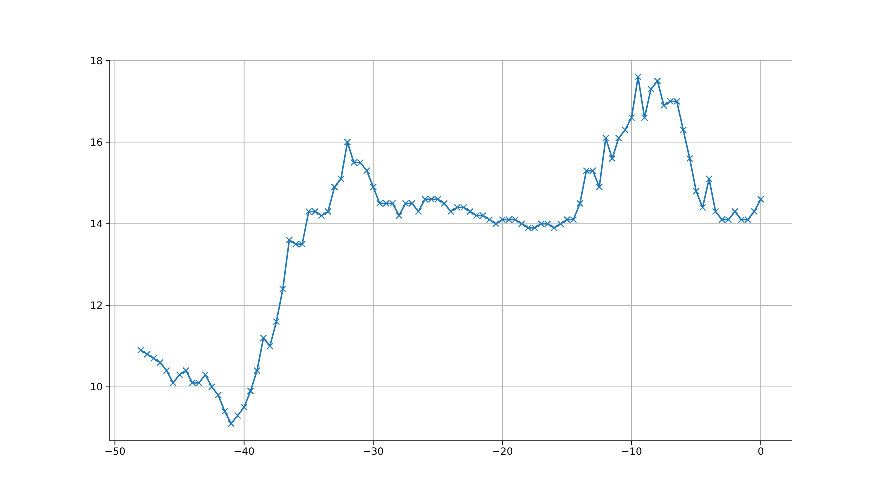  Describe the element at coordinates (96, 388) in the screenshot. I see `y-tick-label: 10` at that location.